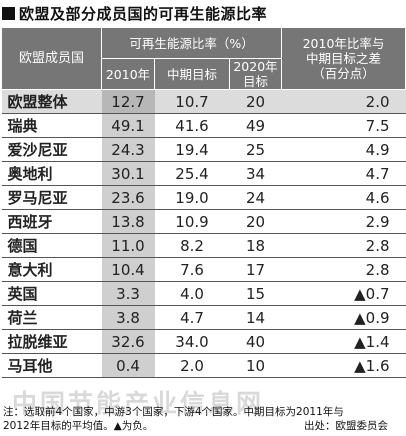 Image resolution: width=406 pixels, height=436 pixels. What do you see at coordinates (128, 221) in the screenshot?
I see `value-2010: 13.8` at bounding box center [128, 221].